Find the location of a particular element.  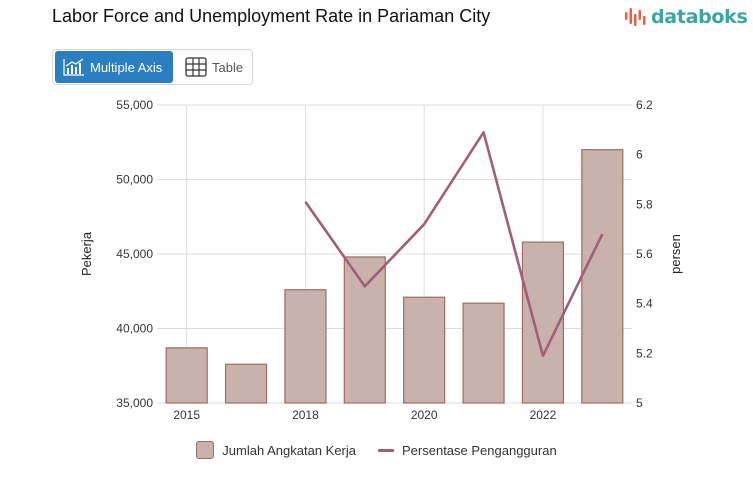

multiple-axis-button: Multiple Axis is located at coordinates (114, 67).